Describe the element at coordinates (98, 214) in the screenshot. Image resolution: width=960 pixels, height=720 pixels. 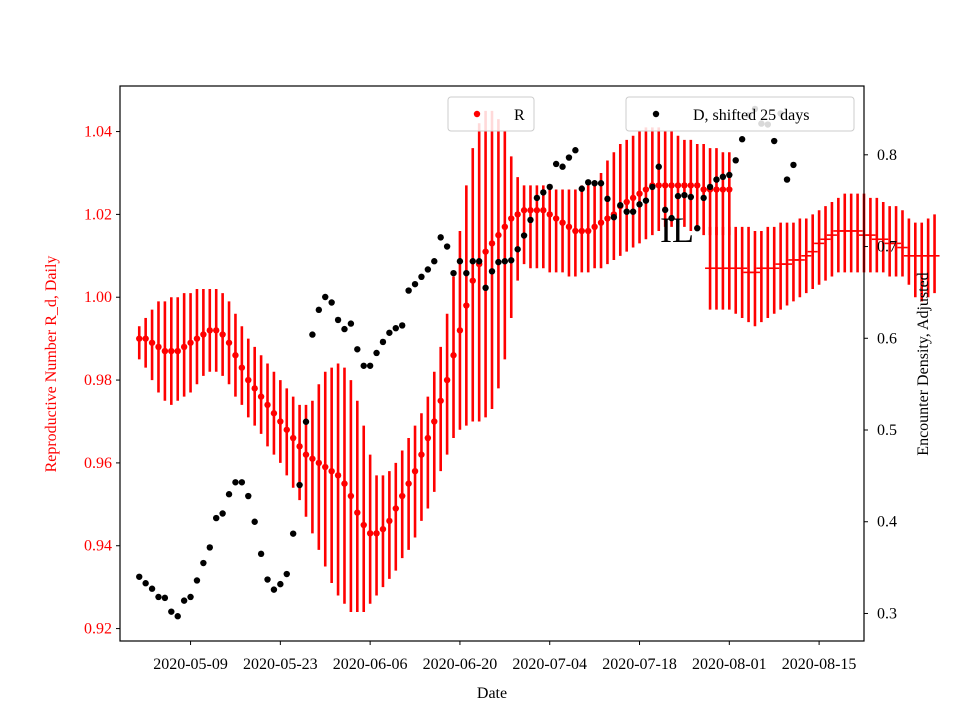
I see `left-tick-label: 1.02` at that location.